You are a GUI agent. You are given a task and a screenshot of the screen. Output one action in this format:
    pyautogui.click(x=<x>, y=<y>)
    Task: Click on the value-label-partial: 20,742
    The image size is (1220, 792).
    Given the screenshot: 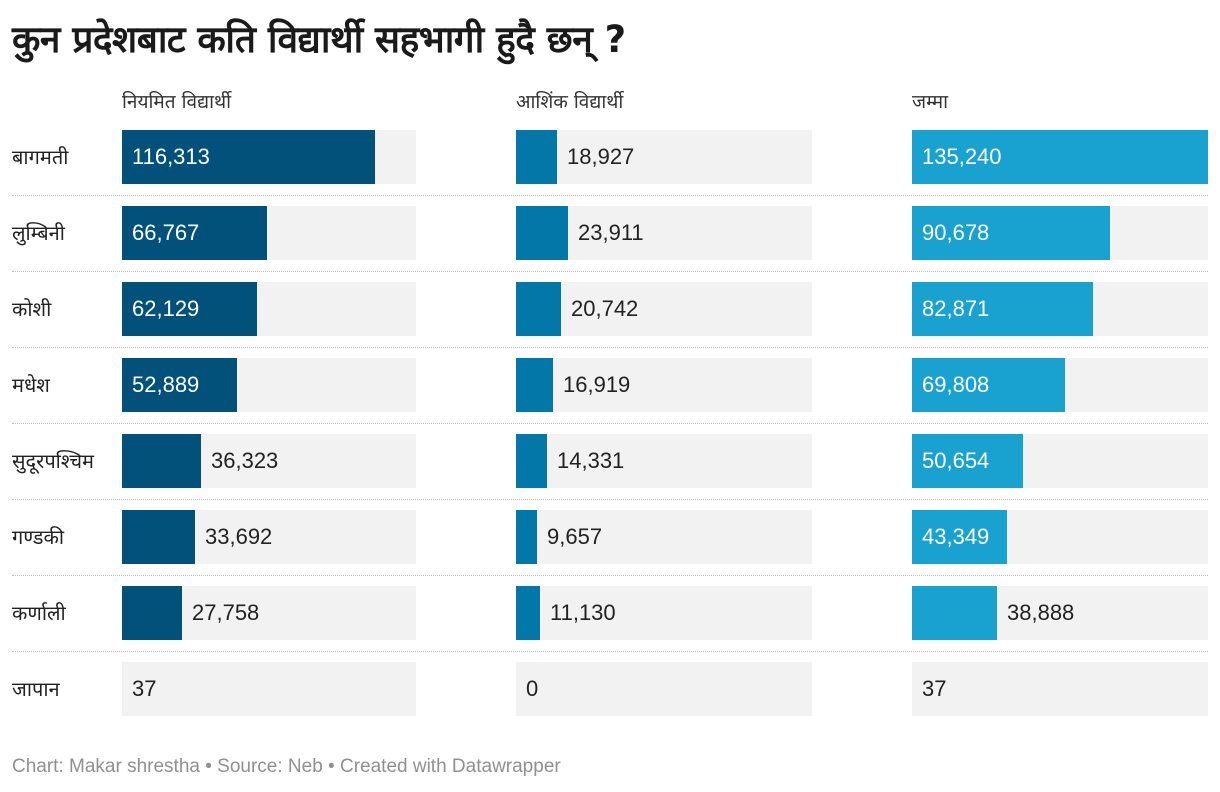 What is the action you would take?
    pyautogui.click(x=605, y=308)
    